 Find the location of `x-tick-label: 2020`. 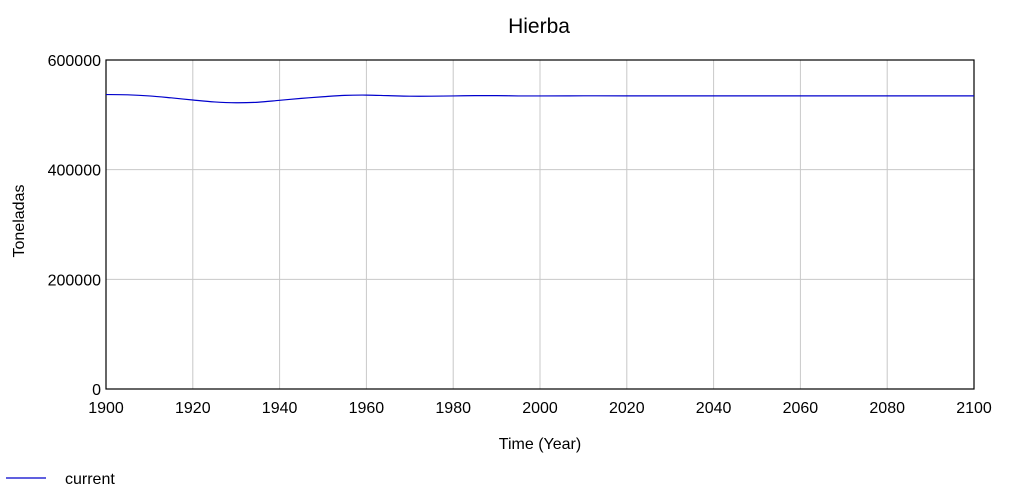

x-tick-label: 2020 is located at coordinates (627, 408).